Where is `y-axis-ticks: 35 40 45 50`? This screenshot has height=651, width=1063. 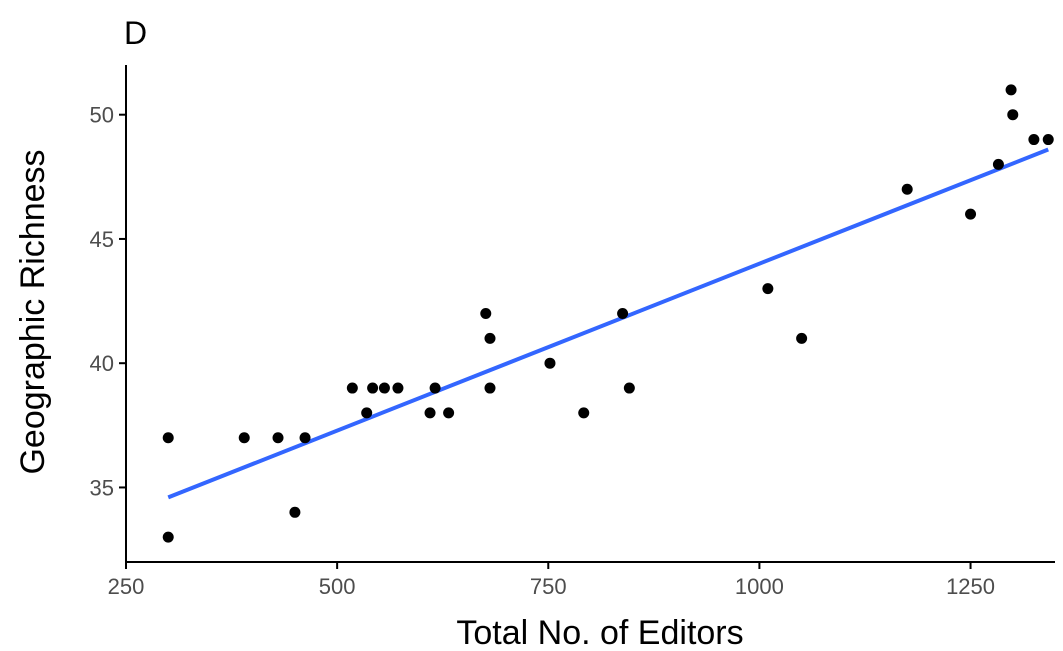
y-axis-ticks: 35 40 45 50 is located at coordinates (108, 301).